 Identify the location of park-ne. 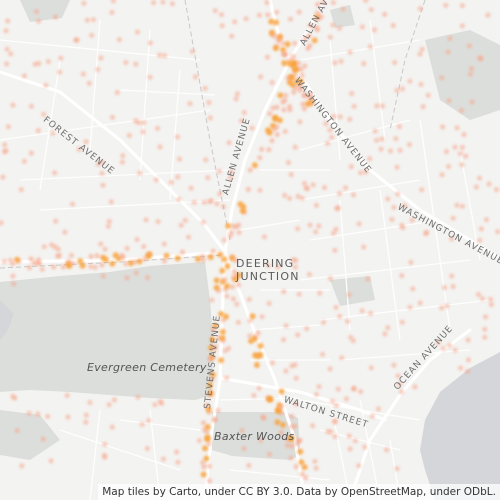
(462, 75).